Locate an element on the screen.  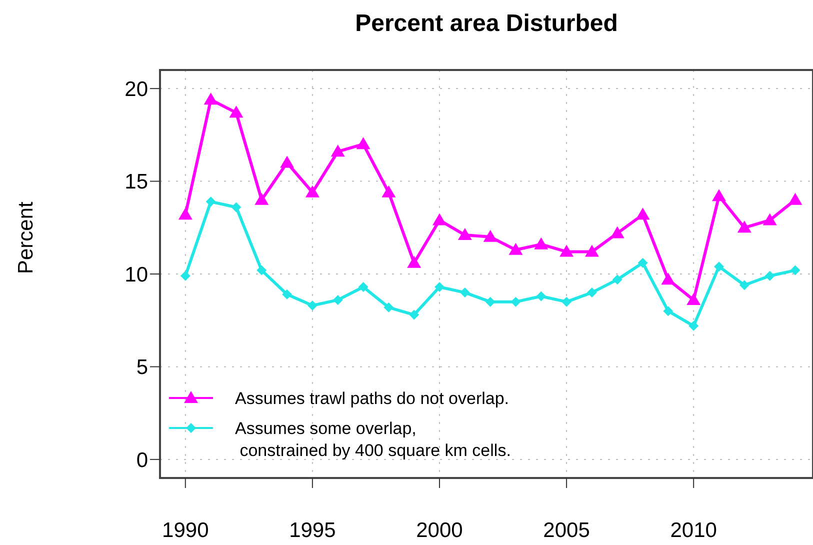
y-axis-title: Percent is located at coordinates (26, 237).